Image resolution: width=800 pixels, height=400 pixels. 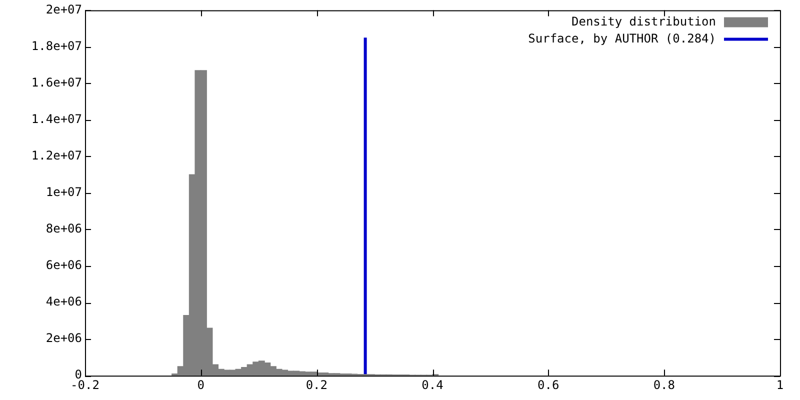 What do you see at coordinates (548, 385) in the screenshot?
I see `x-tick-label: 0.6` at bounding box center [548, 385].